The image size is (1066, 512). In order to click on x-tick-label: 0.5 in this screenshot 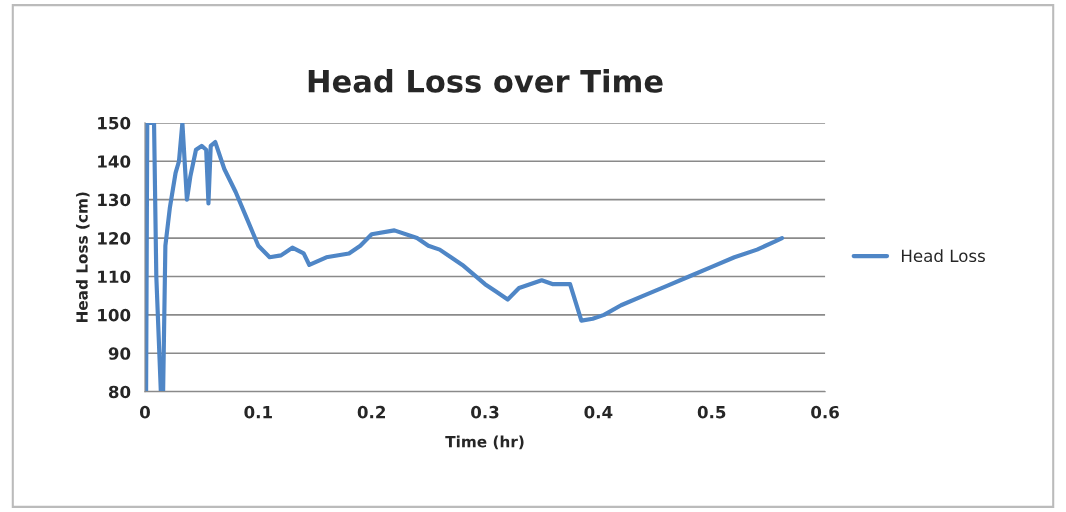, I will do `click(711, 412)`.